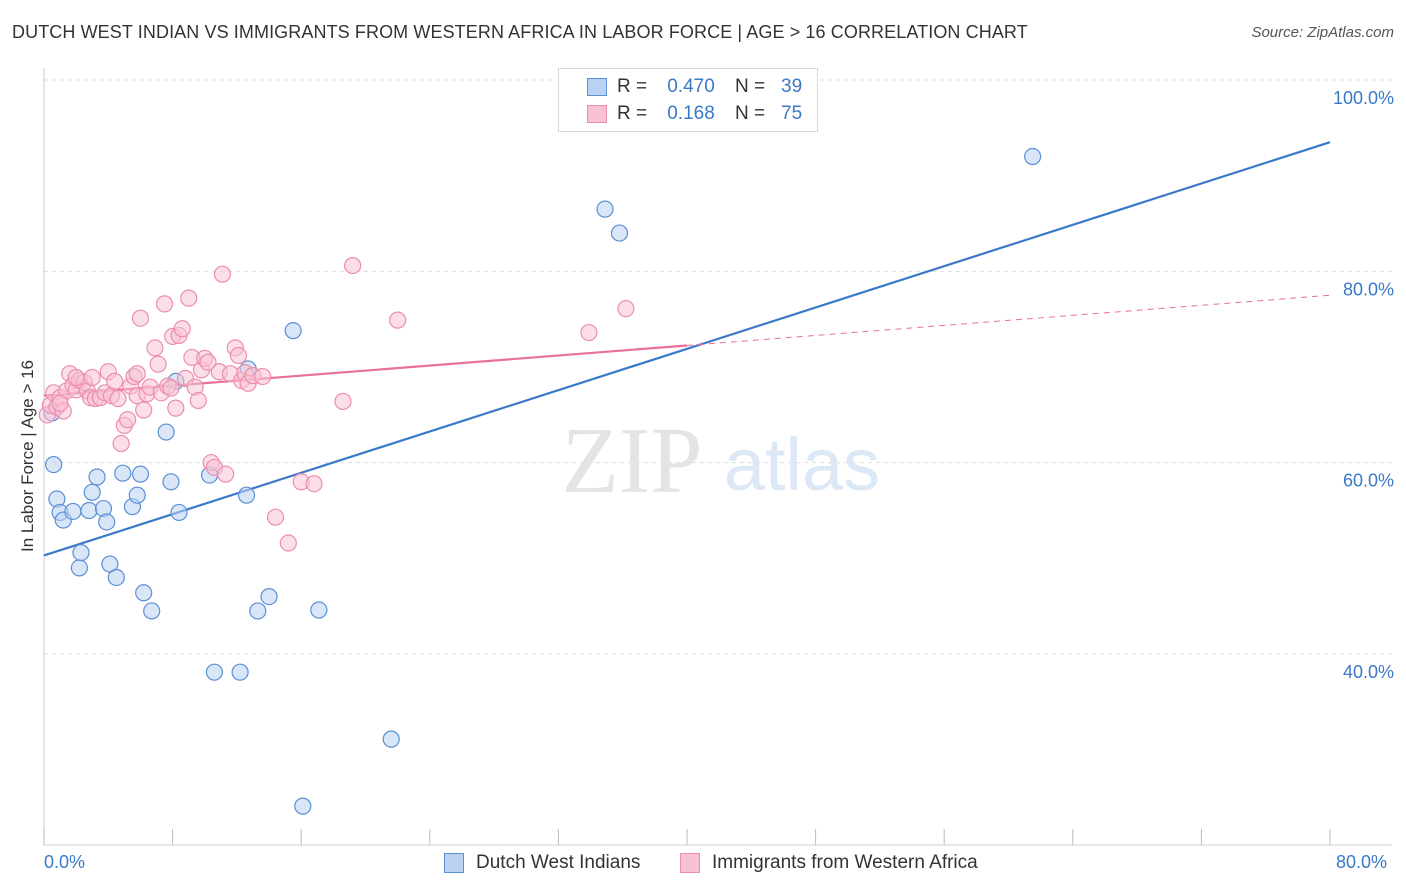  I want to click on legend-row-dutch-west-indians: R = 0.470 N = 39, so click(694, 87).